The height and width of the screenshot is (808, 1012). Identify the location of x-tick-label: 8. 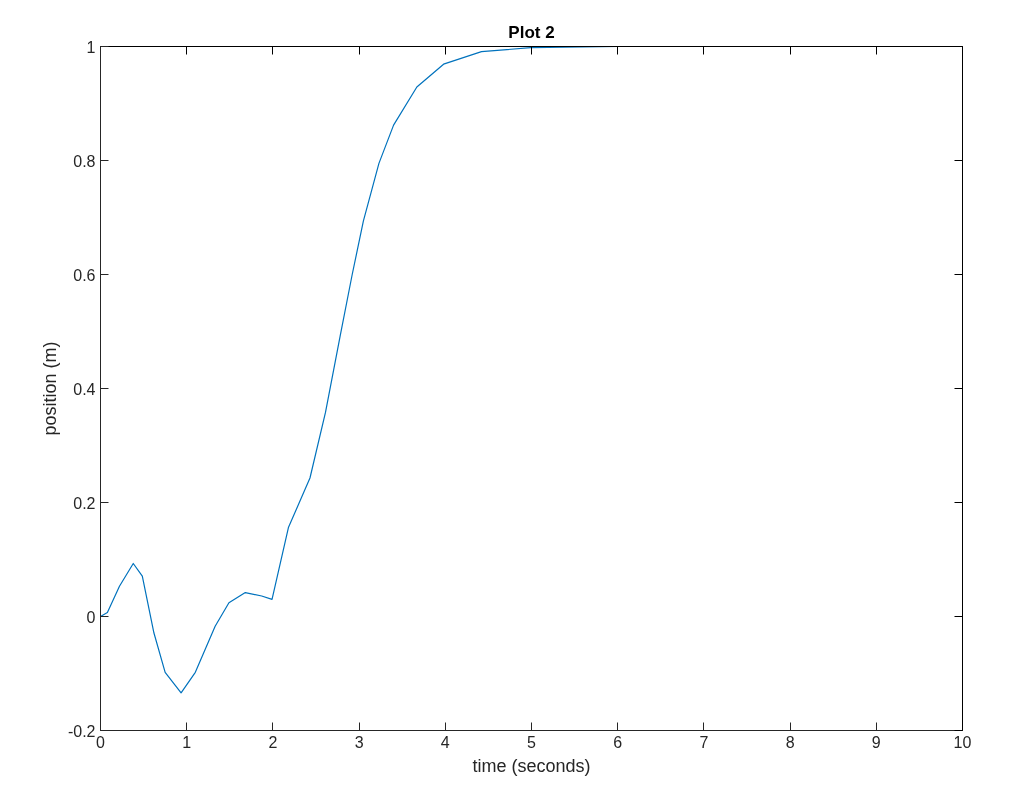
(790, 742).